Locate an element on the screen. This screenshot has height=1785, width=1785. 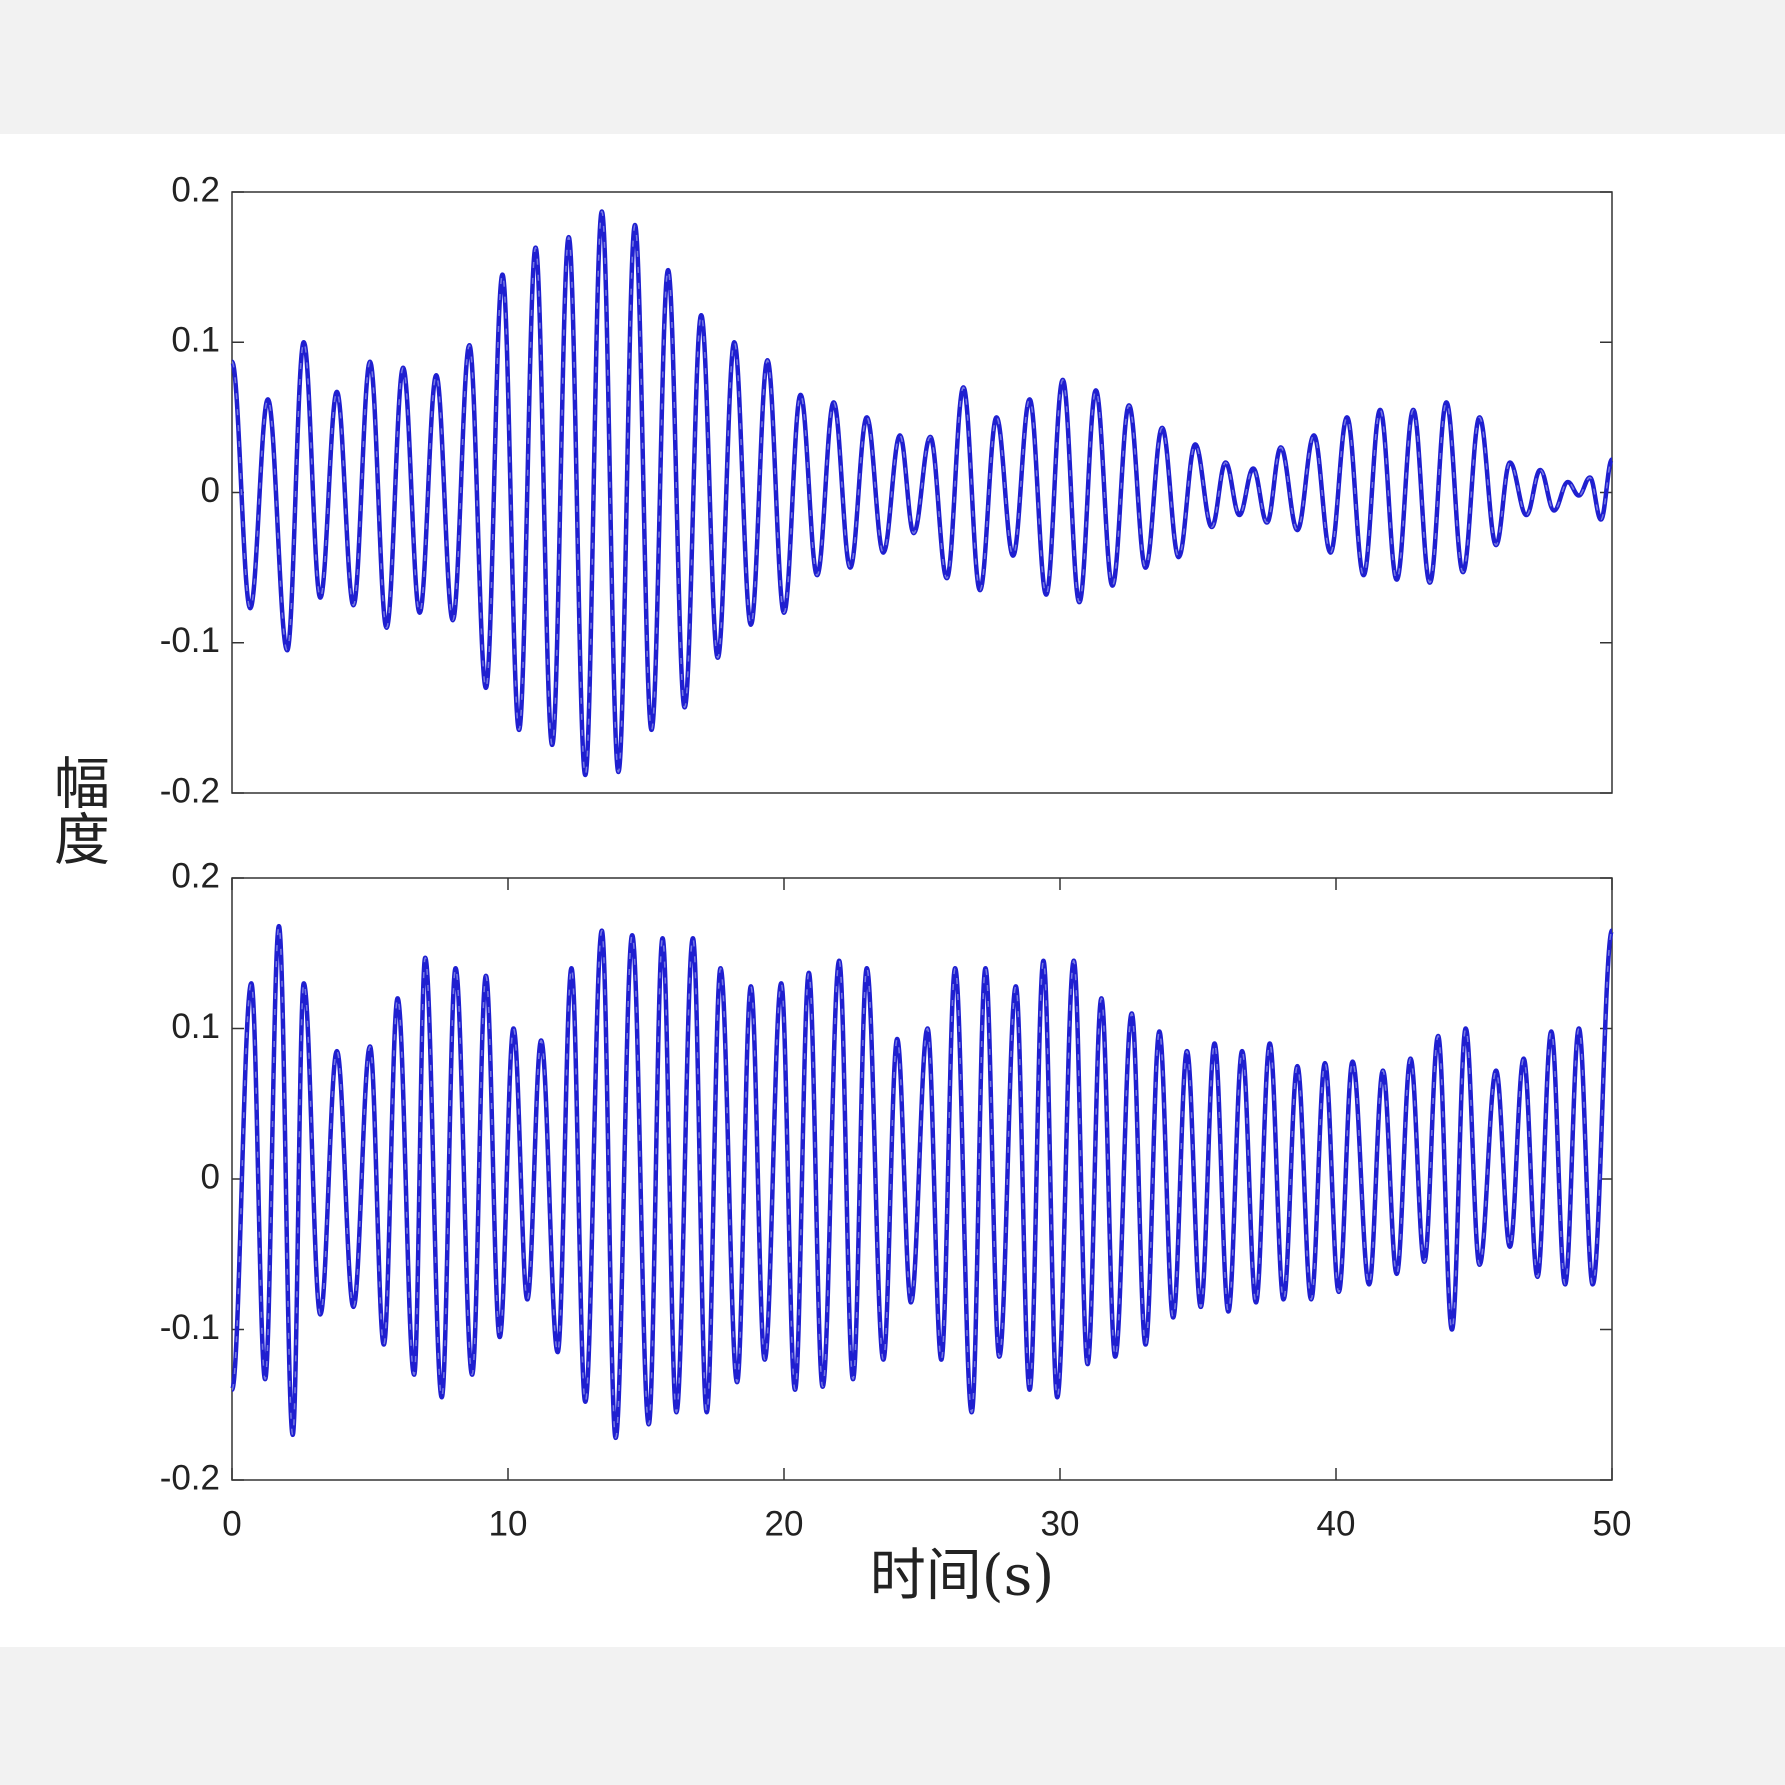
x-tick-label: 20 is located at coordinates (784, 1523).